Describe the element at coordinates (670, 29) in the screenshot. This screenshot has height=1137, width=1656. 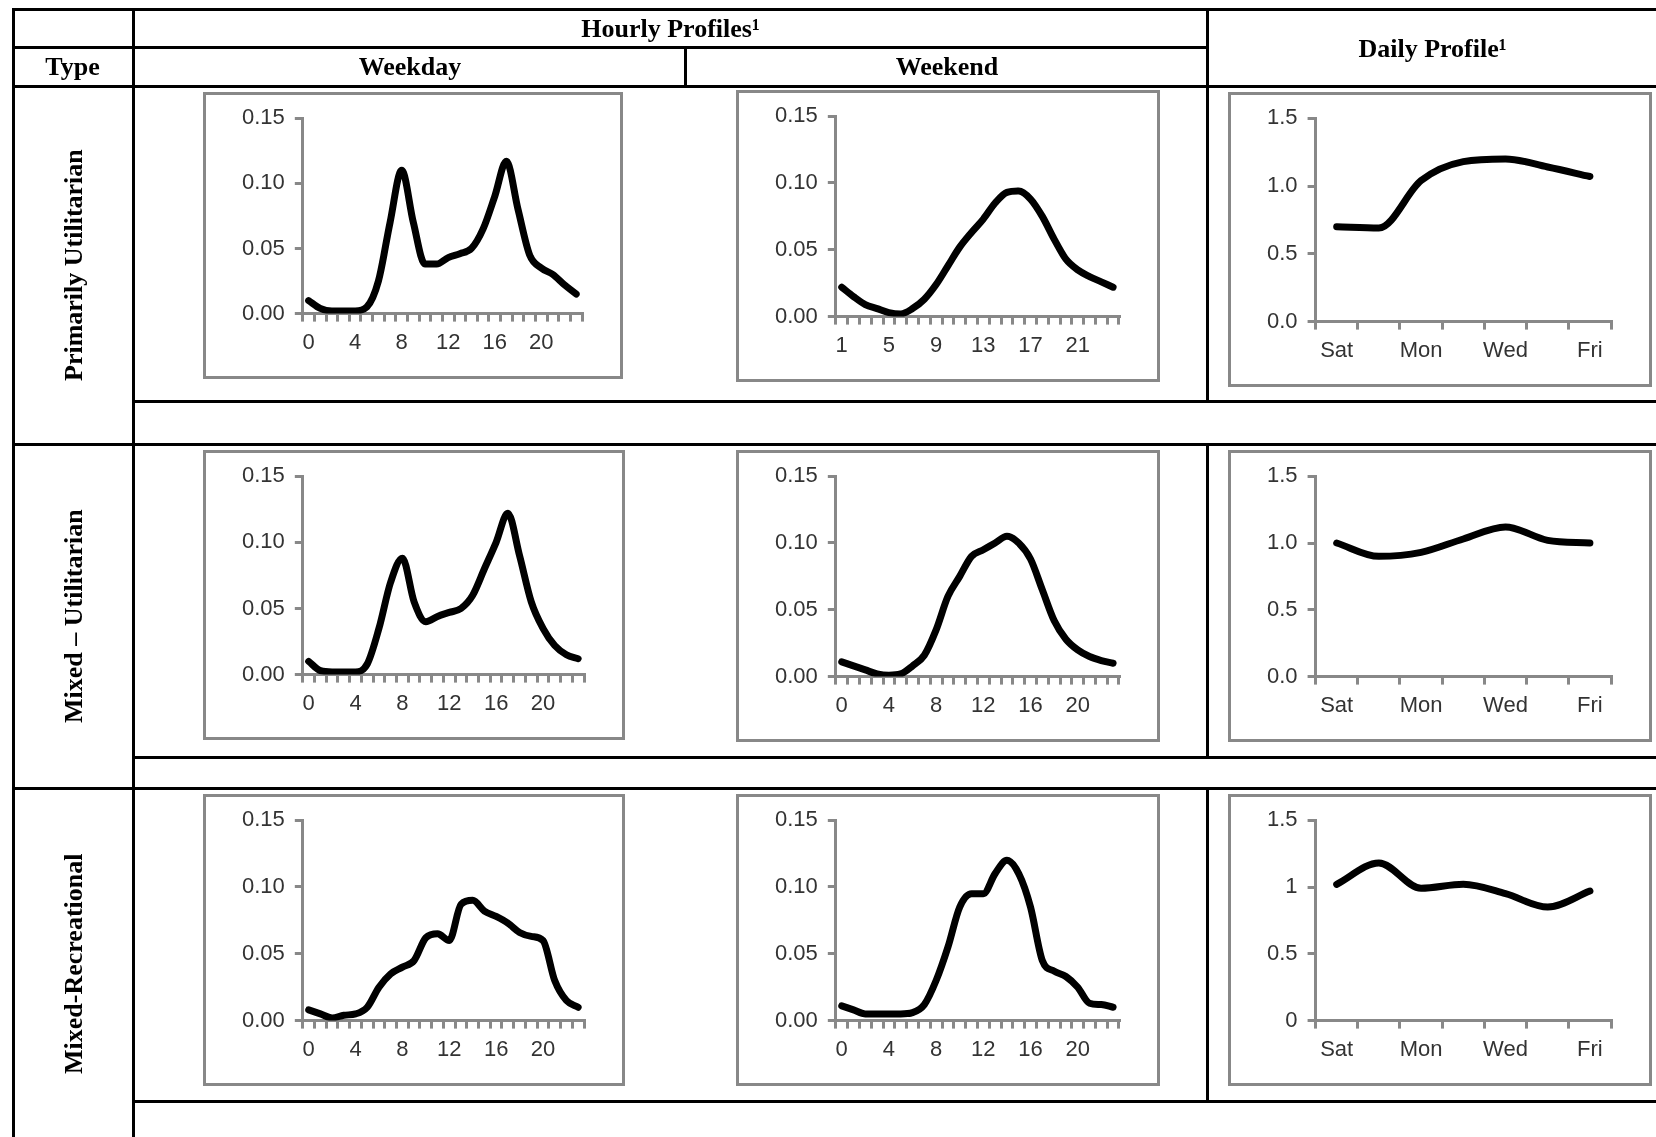
I see `text: Hourly Profiles¹` at that location.